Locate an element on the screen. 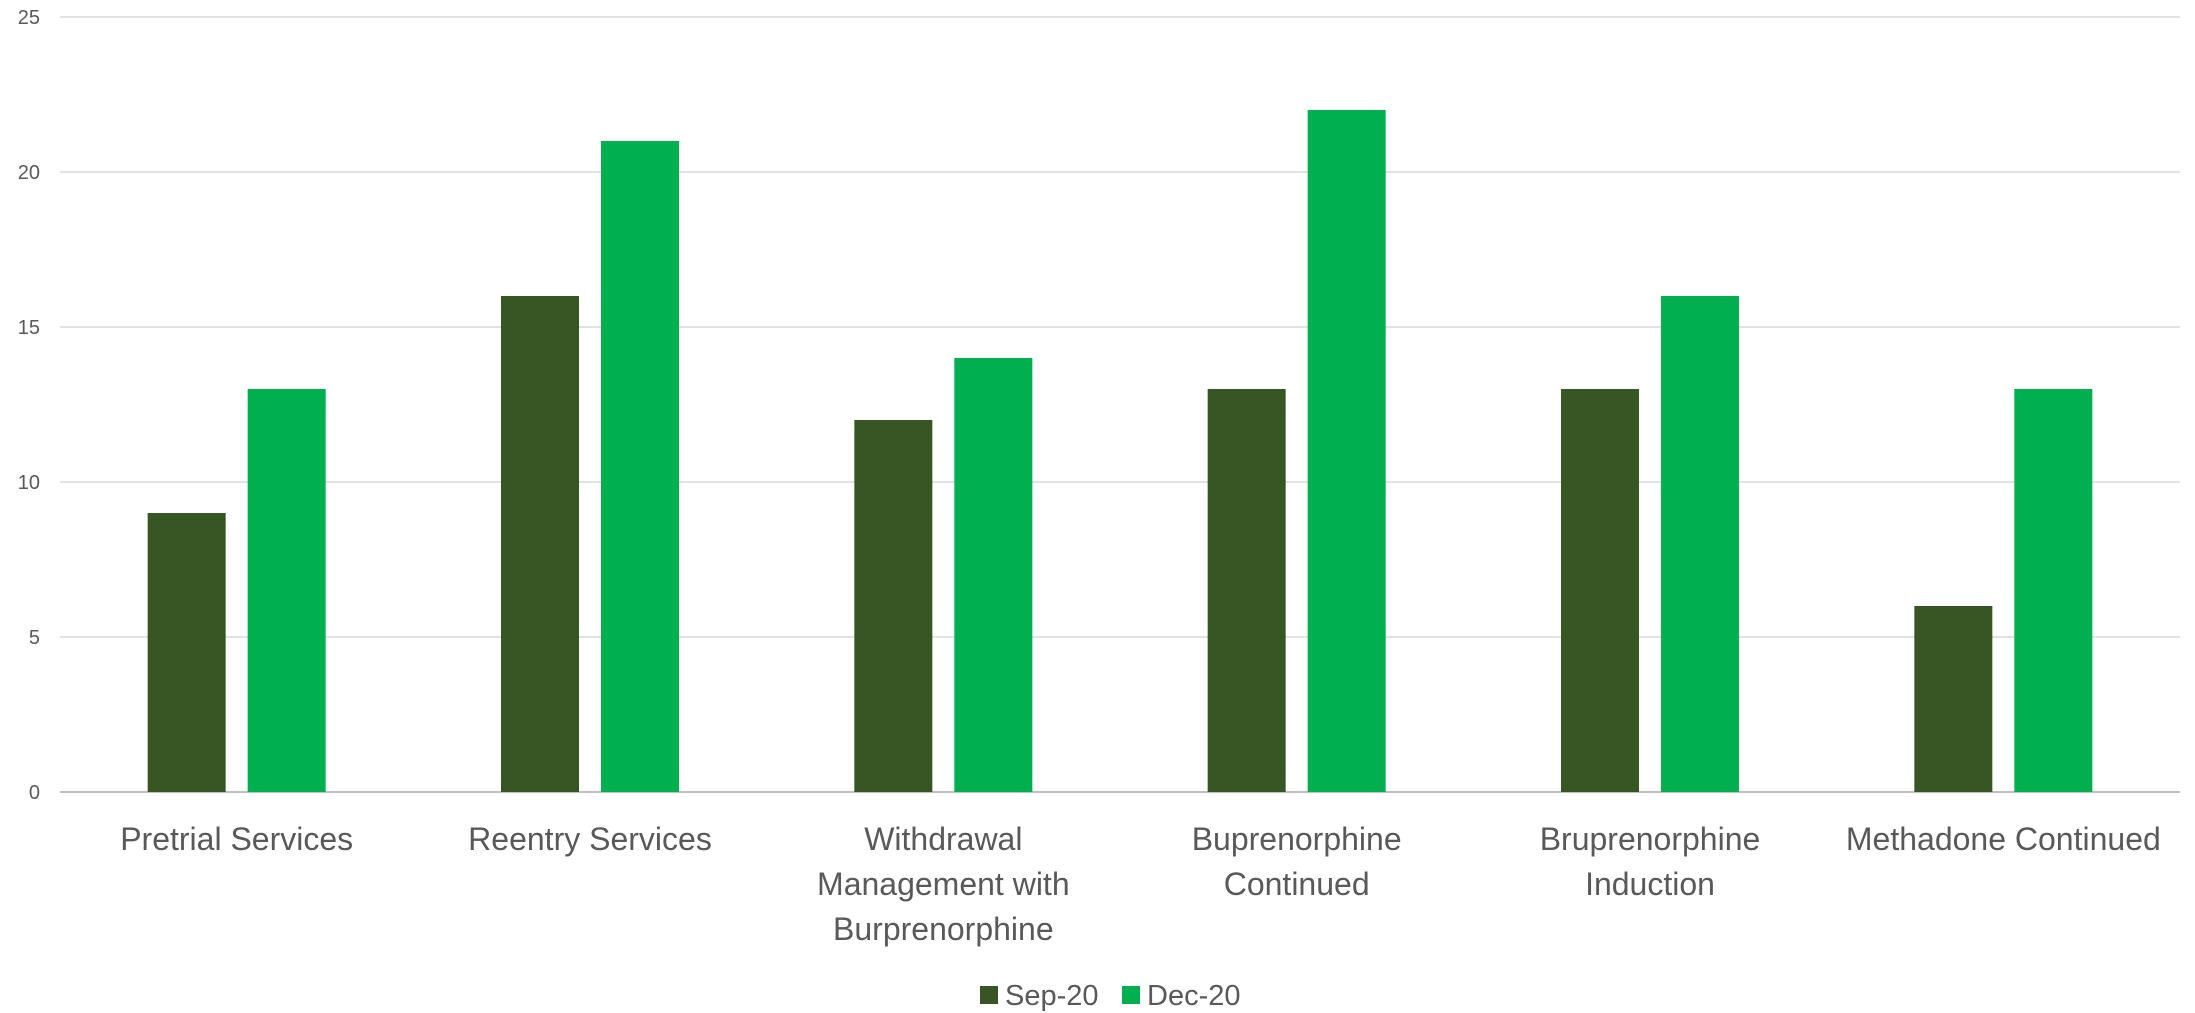 The width and height of the screenshot is (2195, 1013). legend-label-sep-20: Sep-20 is located at coordinates (1052, 996).